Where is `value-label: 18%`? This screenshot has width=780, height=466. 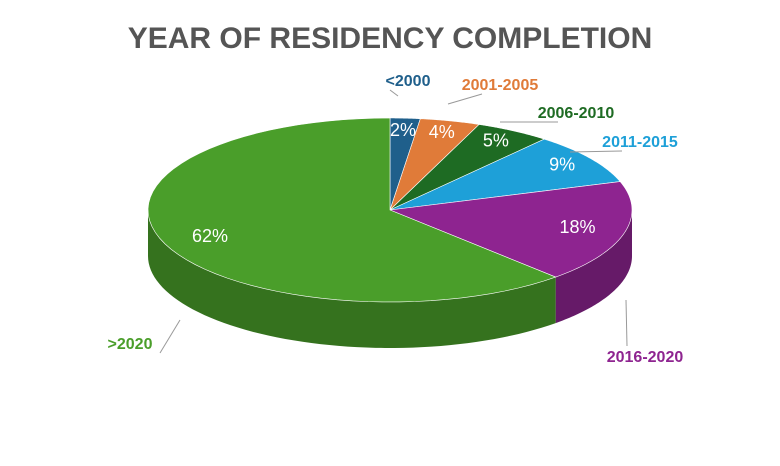 value-label: 18% is located at coordinates (578, 227).